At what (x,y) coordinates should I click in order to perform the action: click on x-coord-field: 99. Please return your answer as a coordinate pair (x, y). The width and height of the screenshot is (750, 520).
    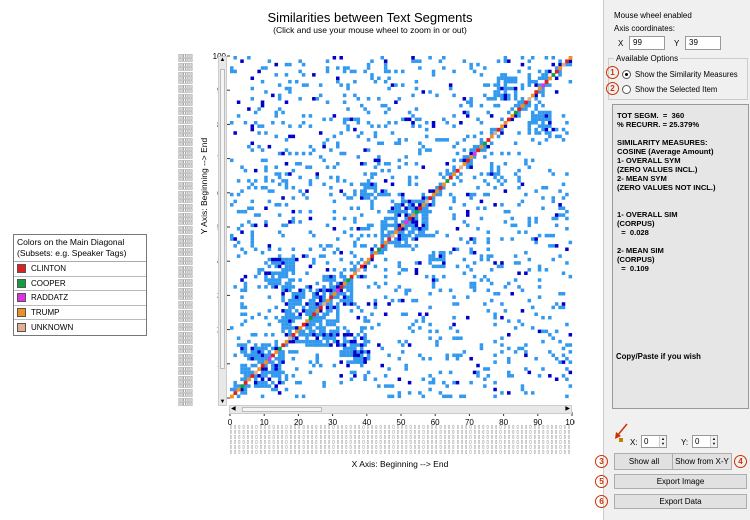
    Looking at the image, I should click on (647, 43).